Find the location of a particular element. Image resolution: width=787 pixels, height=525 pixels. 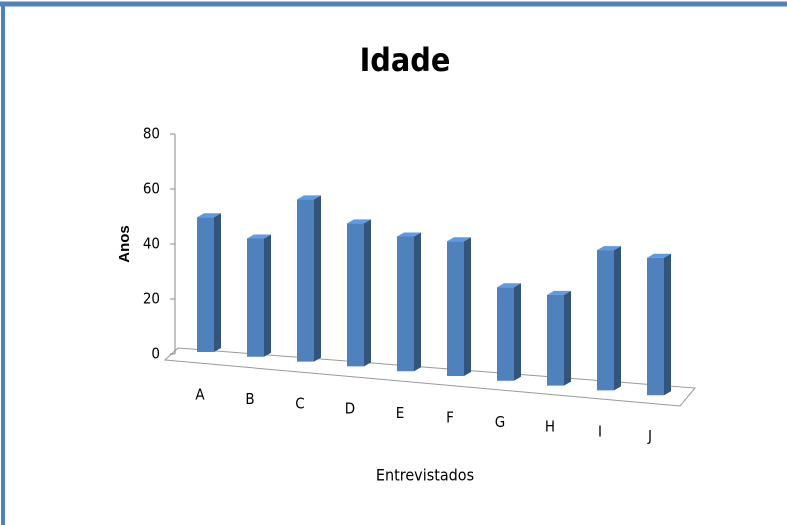

x-tick-label: B is located at coordinates (249, 399).